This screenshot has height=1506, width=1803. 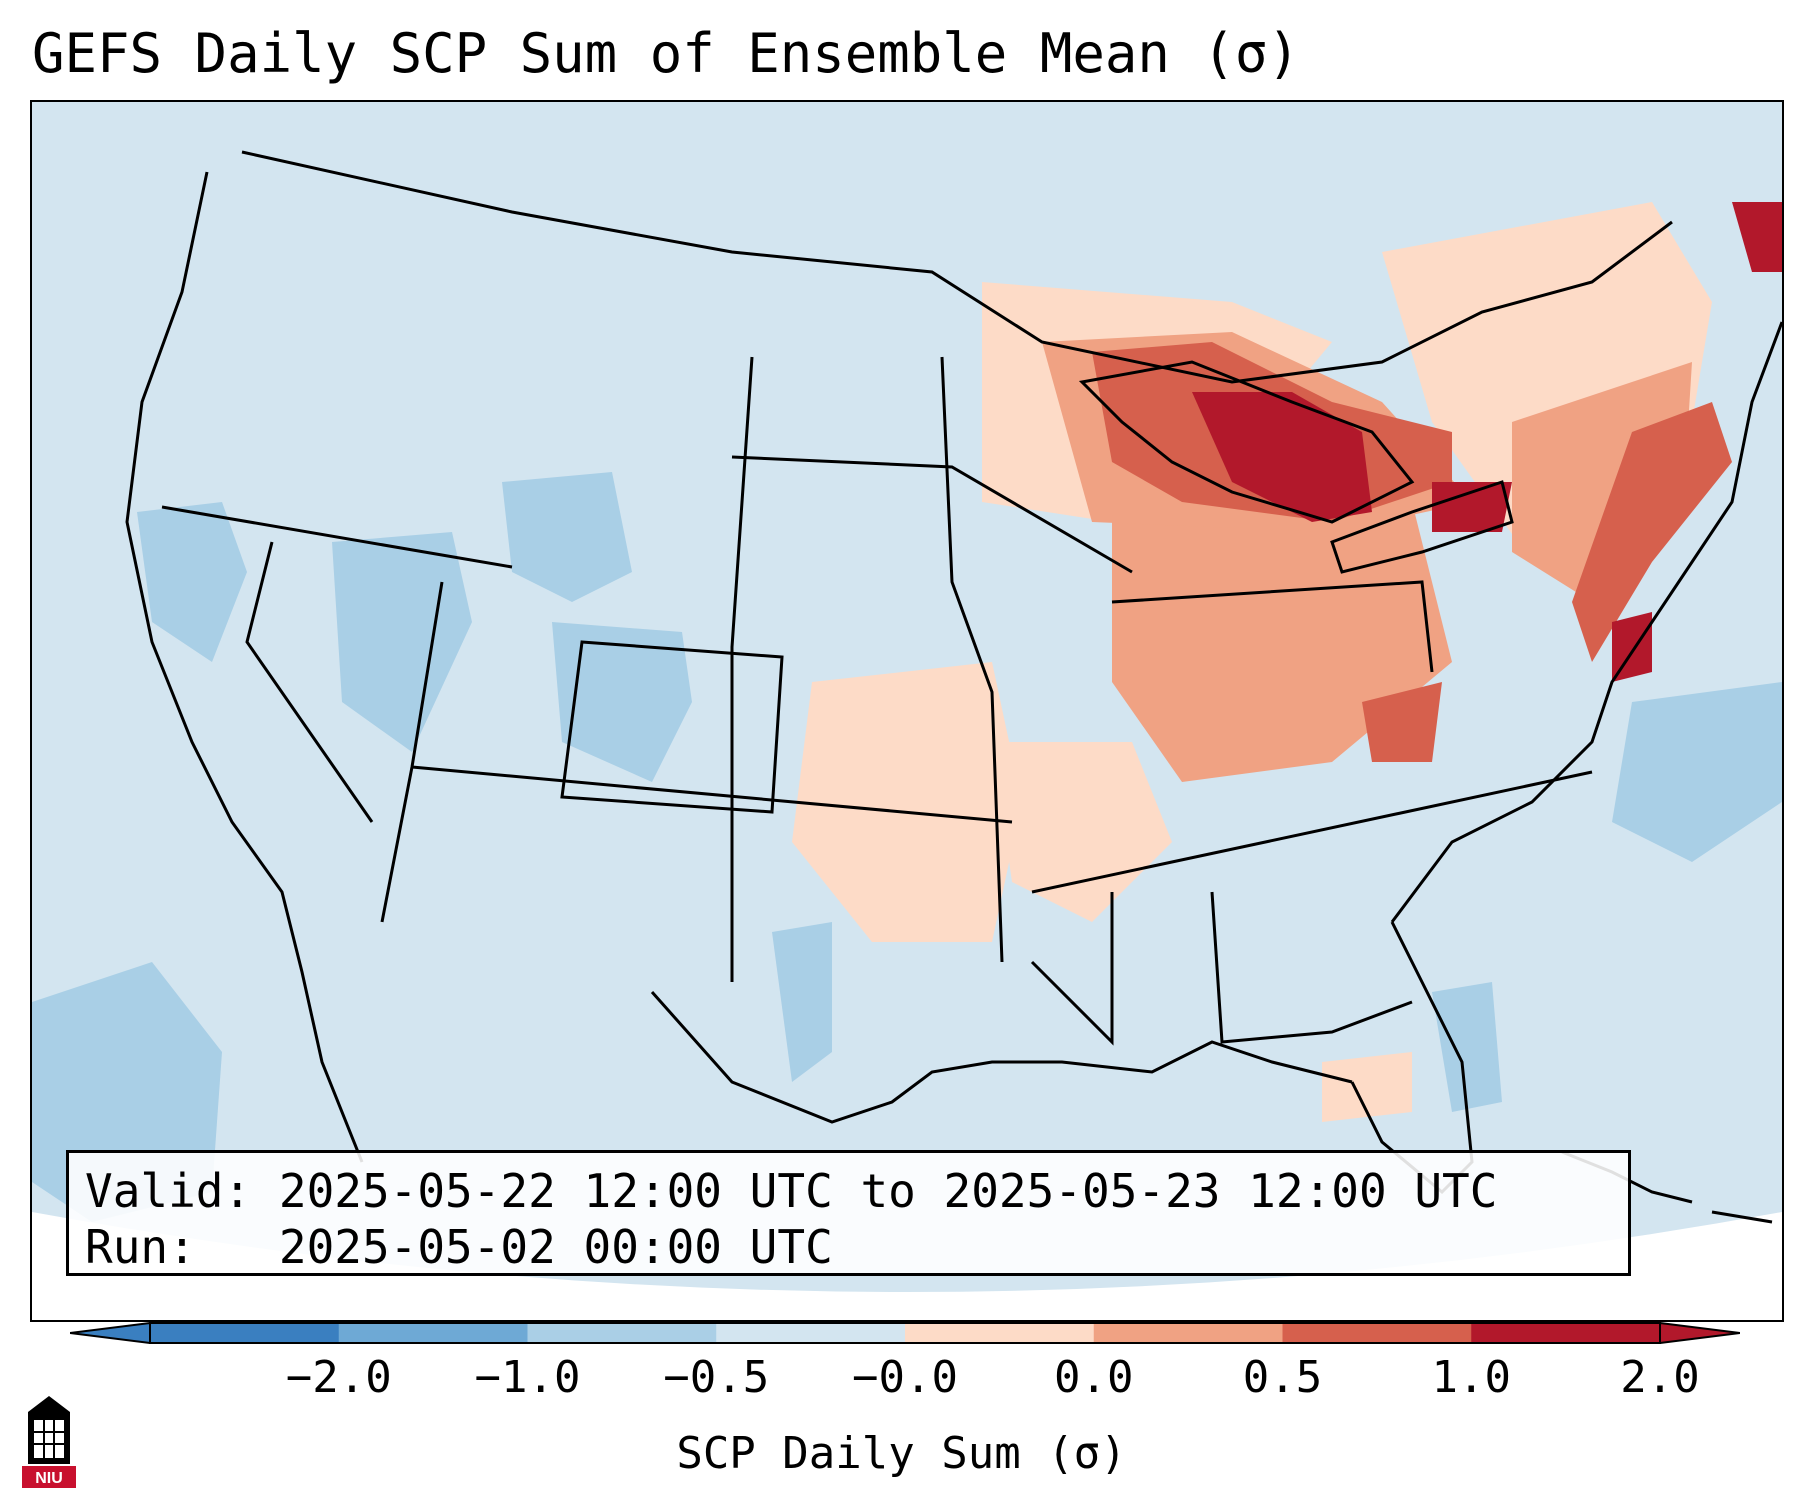 I want to click on anomaly-patch-new-england, so click(x=1652, y=532).